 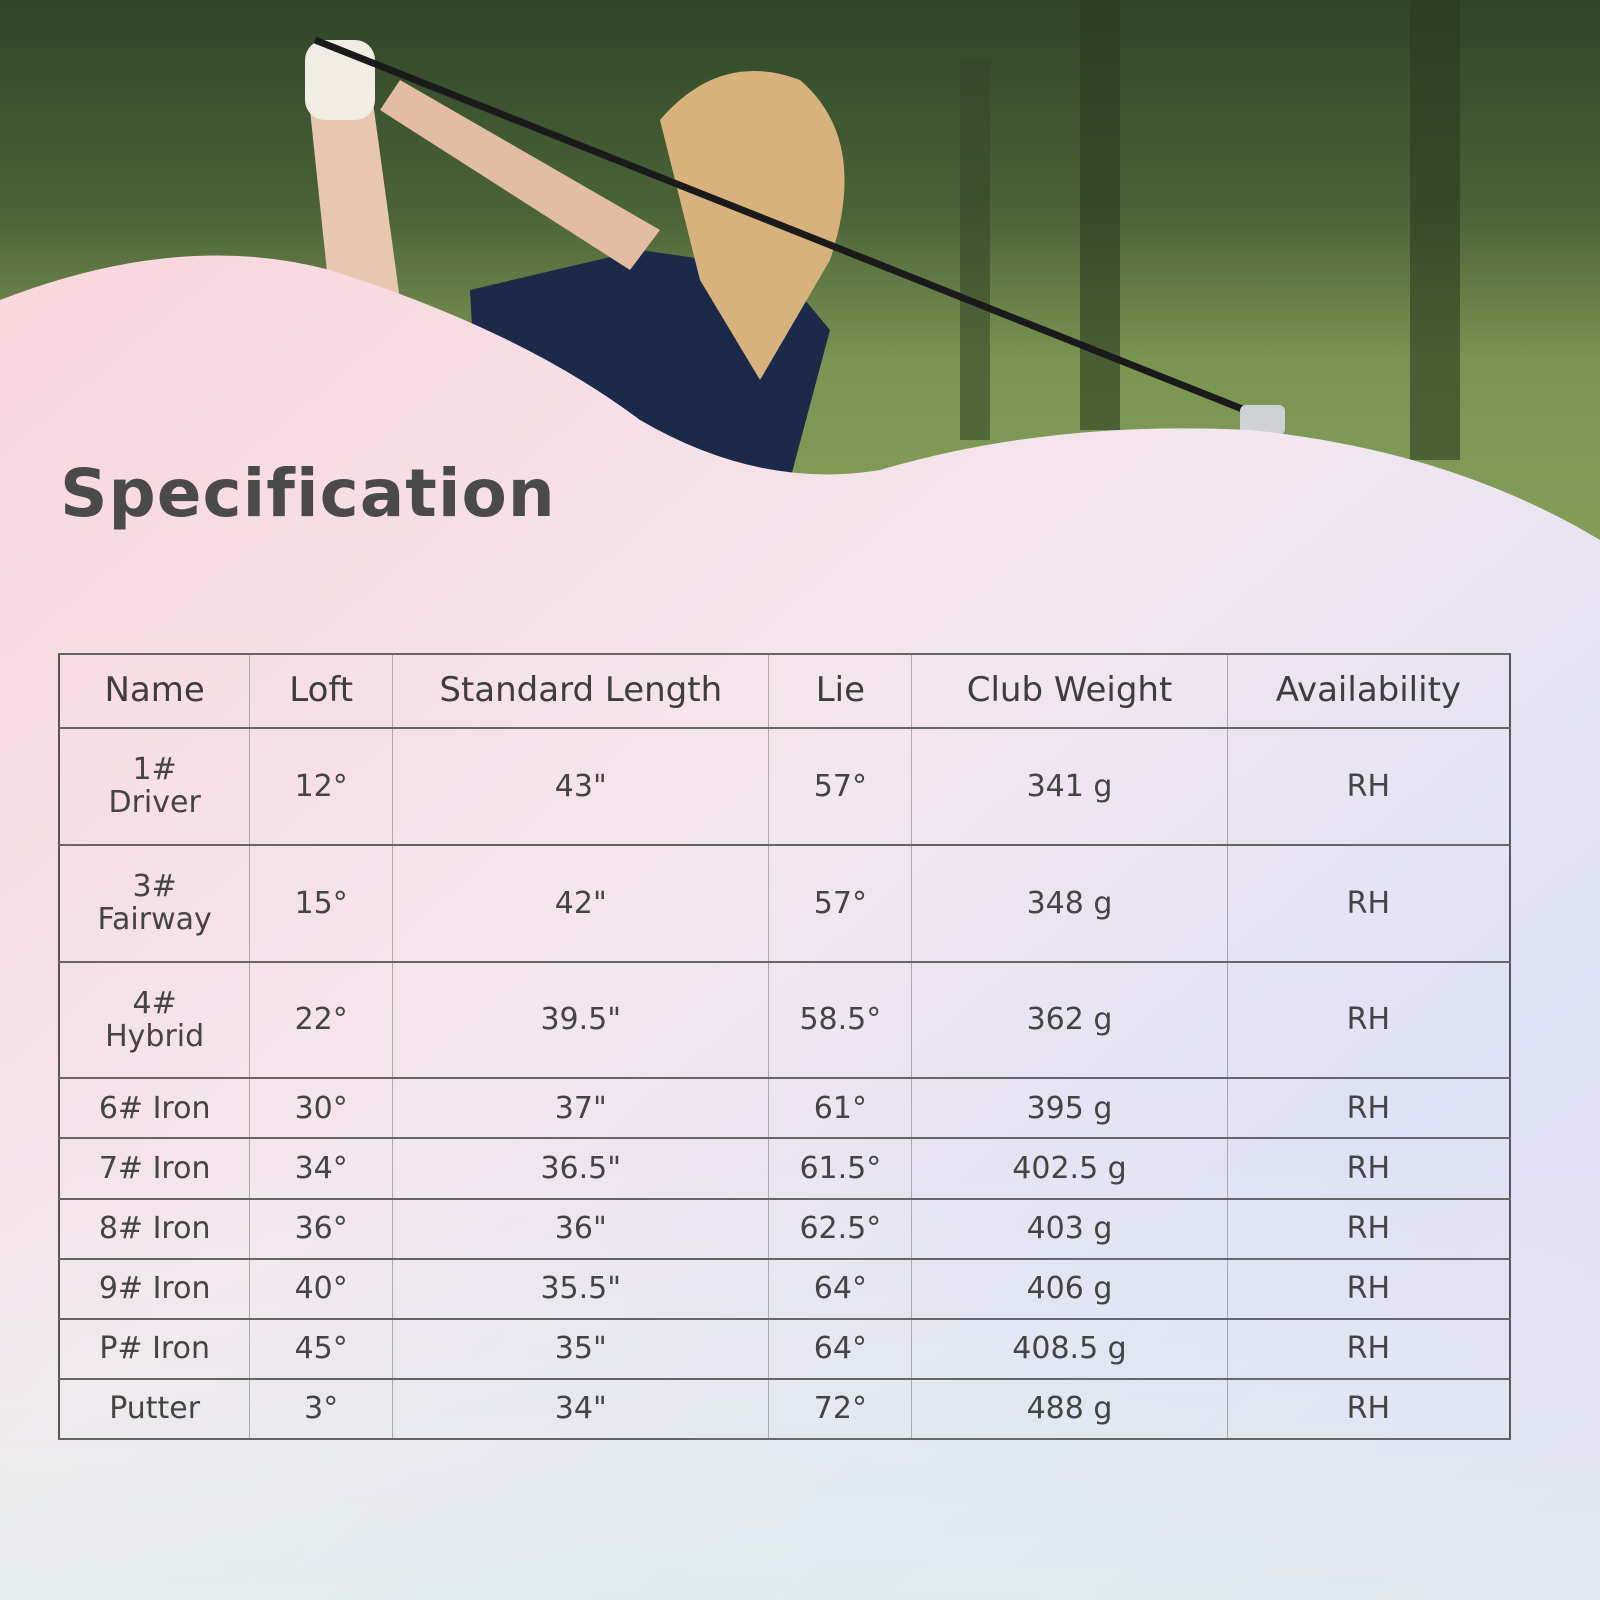 What do you see at coordinates (581, 1288) in the screenshot?
I see `table-cell: 35.5"` at bounding box center [581, 1288].